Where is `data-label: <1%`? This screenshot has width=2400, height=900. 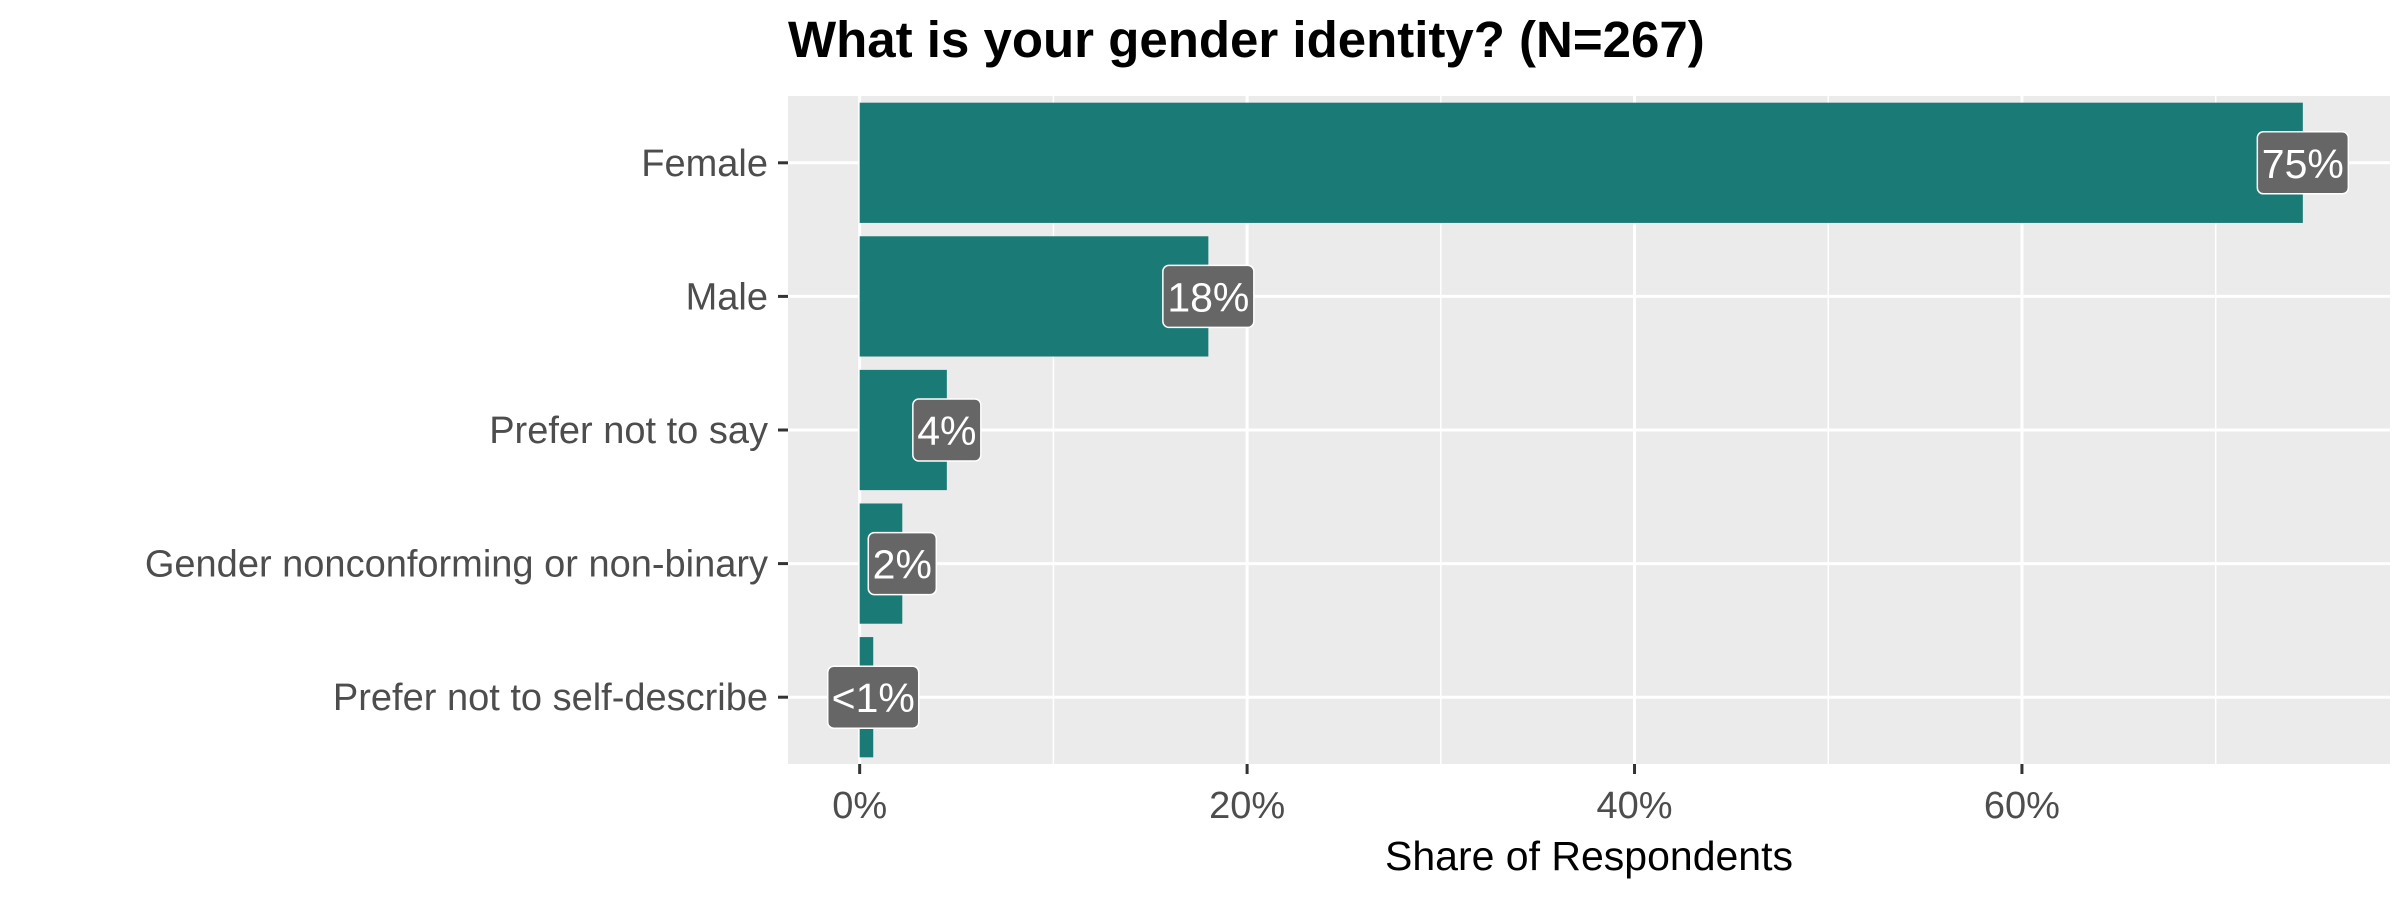
data-label: <1% is located at coordinates (873, 697).